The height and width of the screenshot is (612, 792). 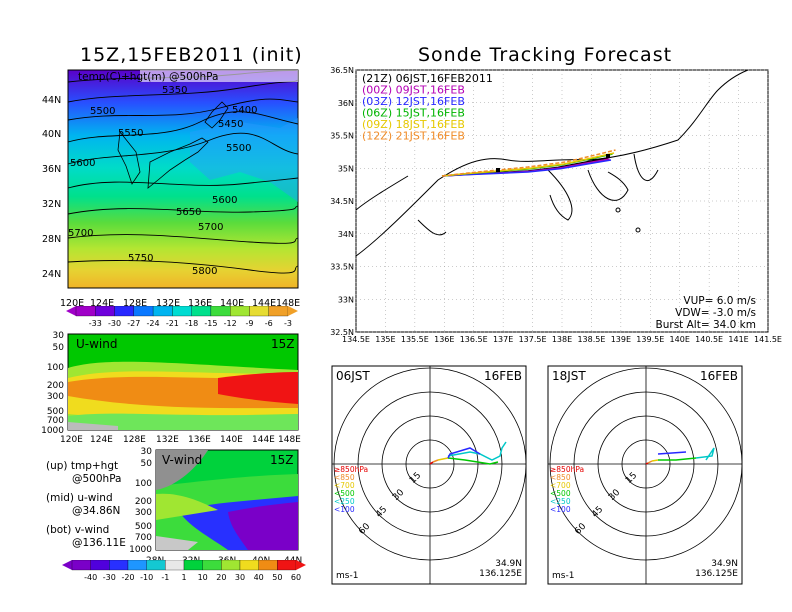 I want to click on y-tick: 36.5N, so click(x=342, y=70).